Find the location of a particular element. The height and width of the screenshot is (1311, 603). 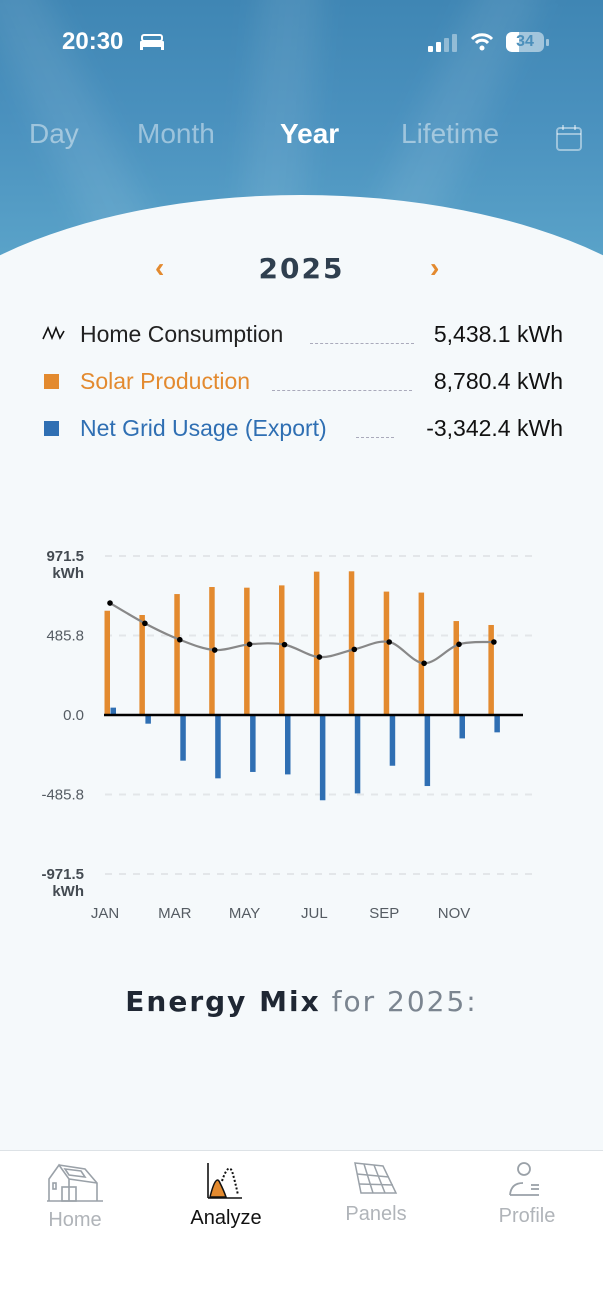

line-icon is located at coordinates (53, 333).